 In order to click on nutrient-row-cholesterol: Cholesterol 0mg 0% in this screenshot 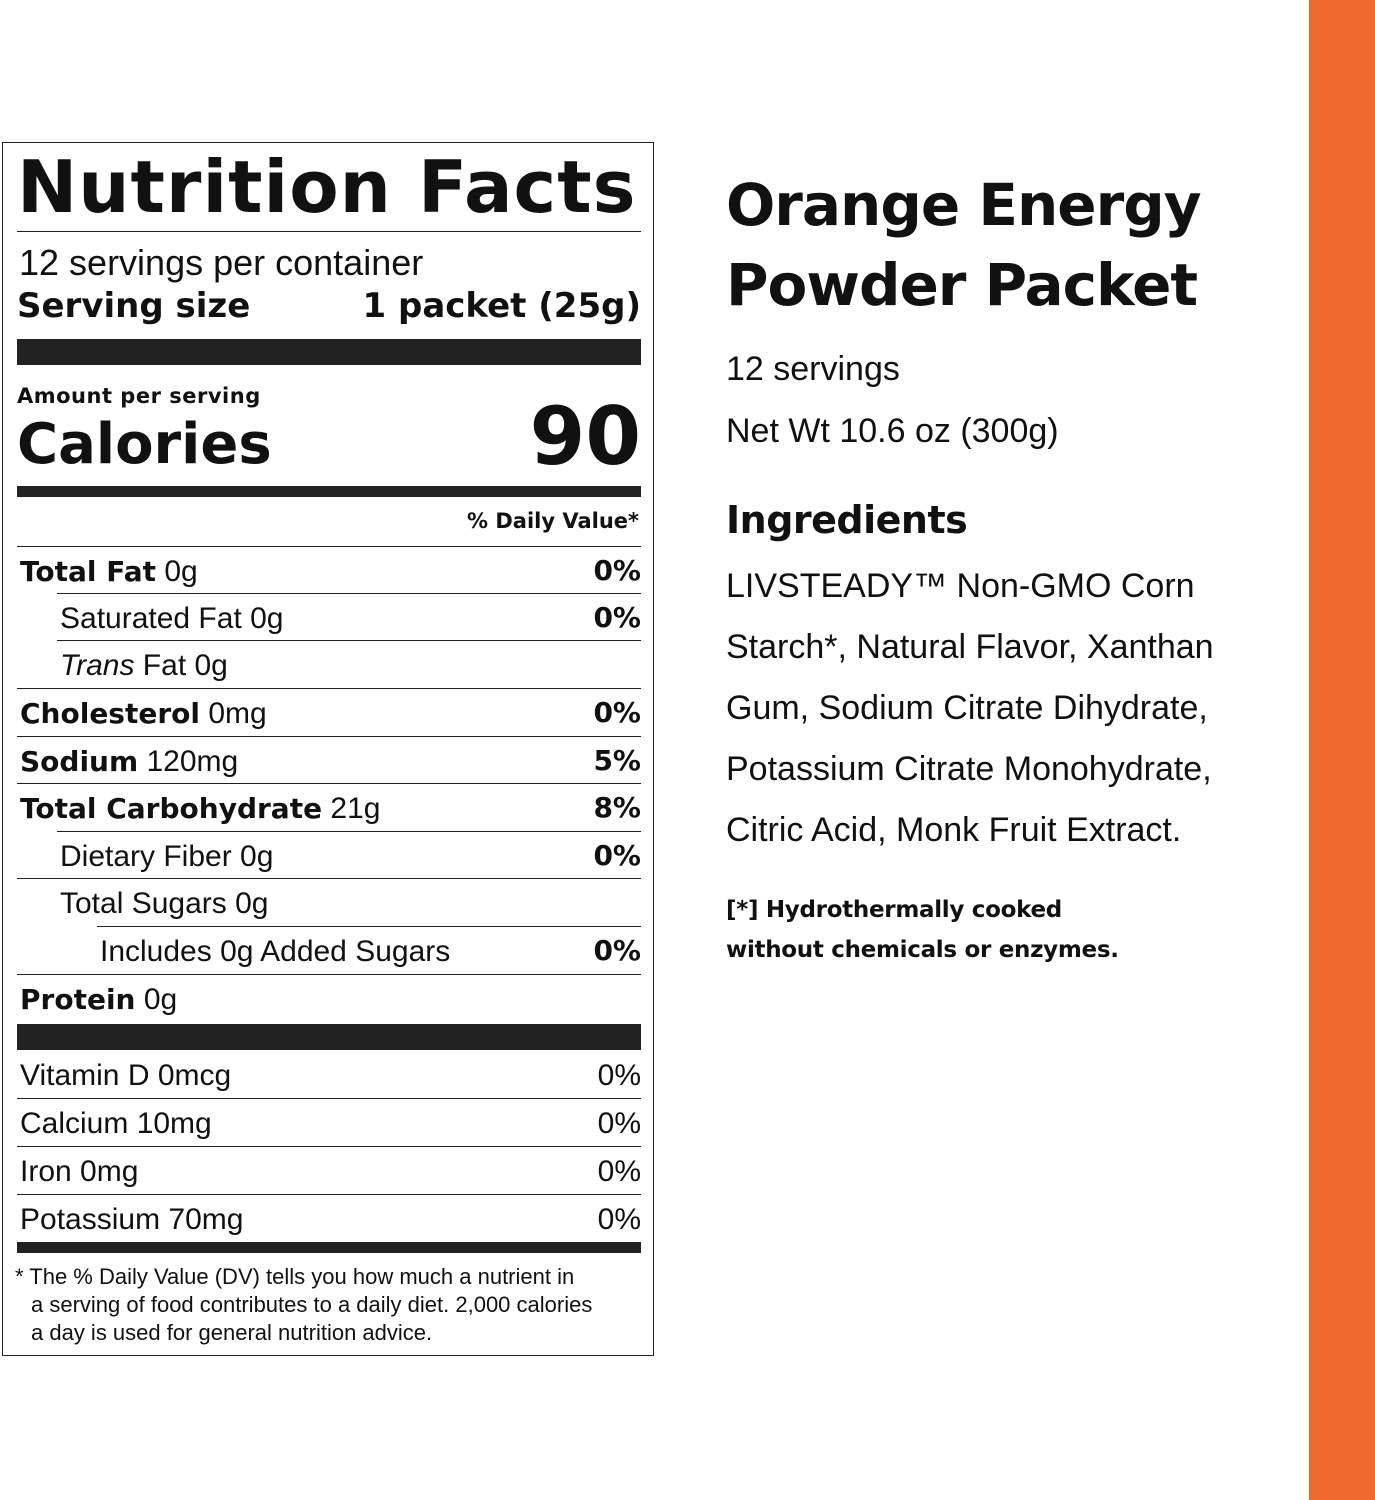, I will do `click(329, 711)`.